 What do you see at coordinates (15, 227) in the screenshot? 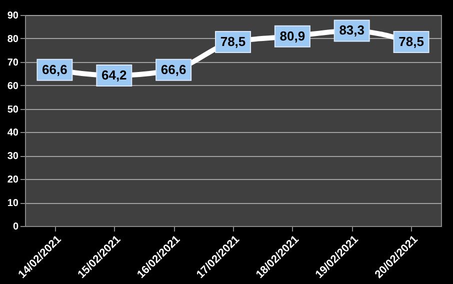
I see `y-tick-label: 0` at bounding box center [15, 227].